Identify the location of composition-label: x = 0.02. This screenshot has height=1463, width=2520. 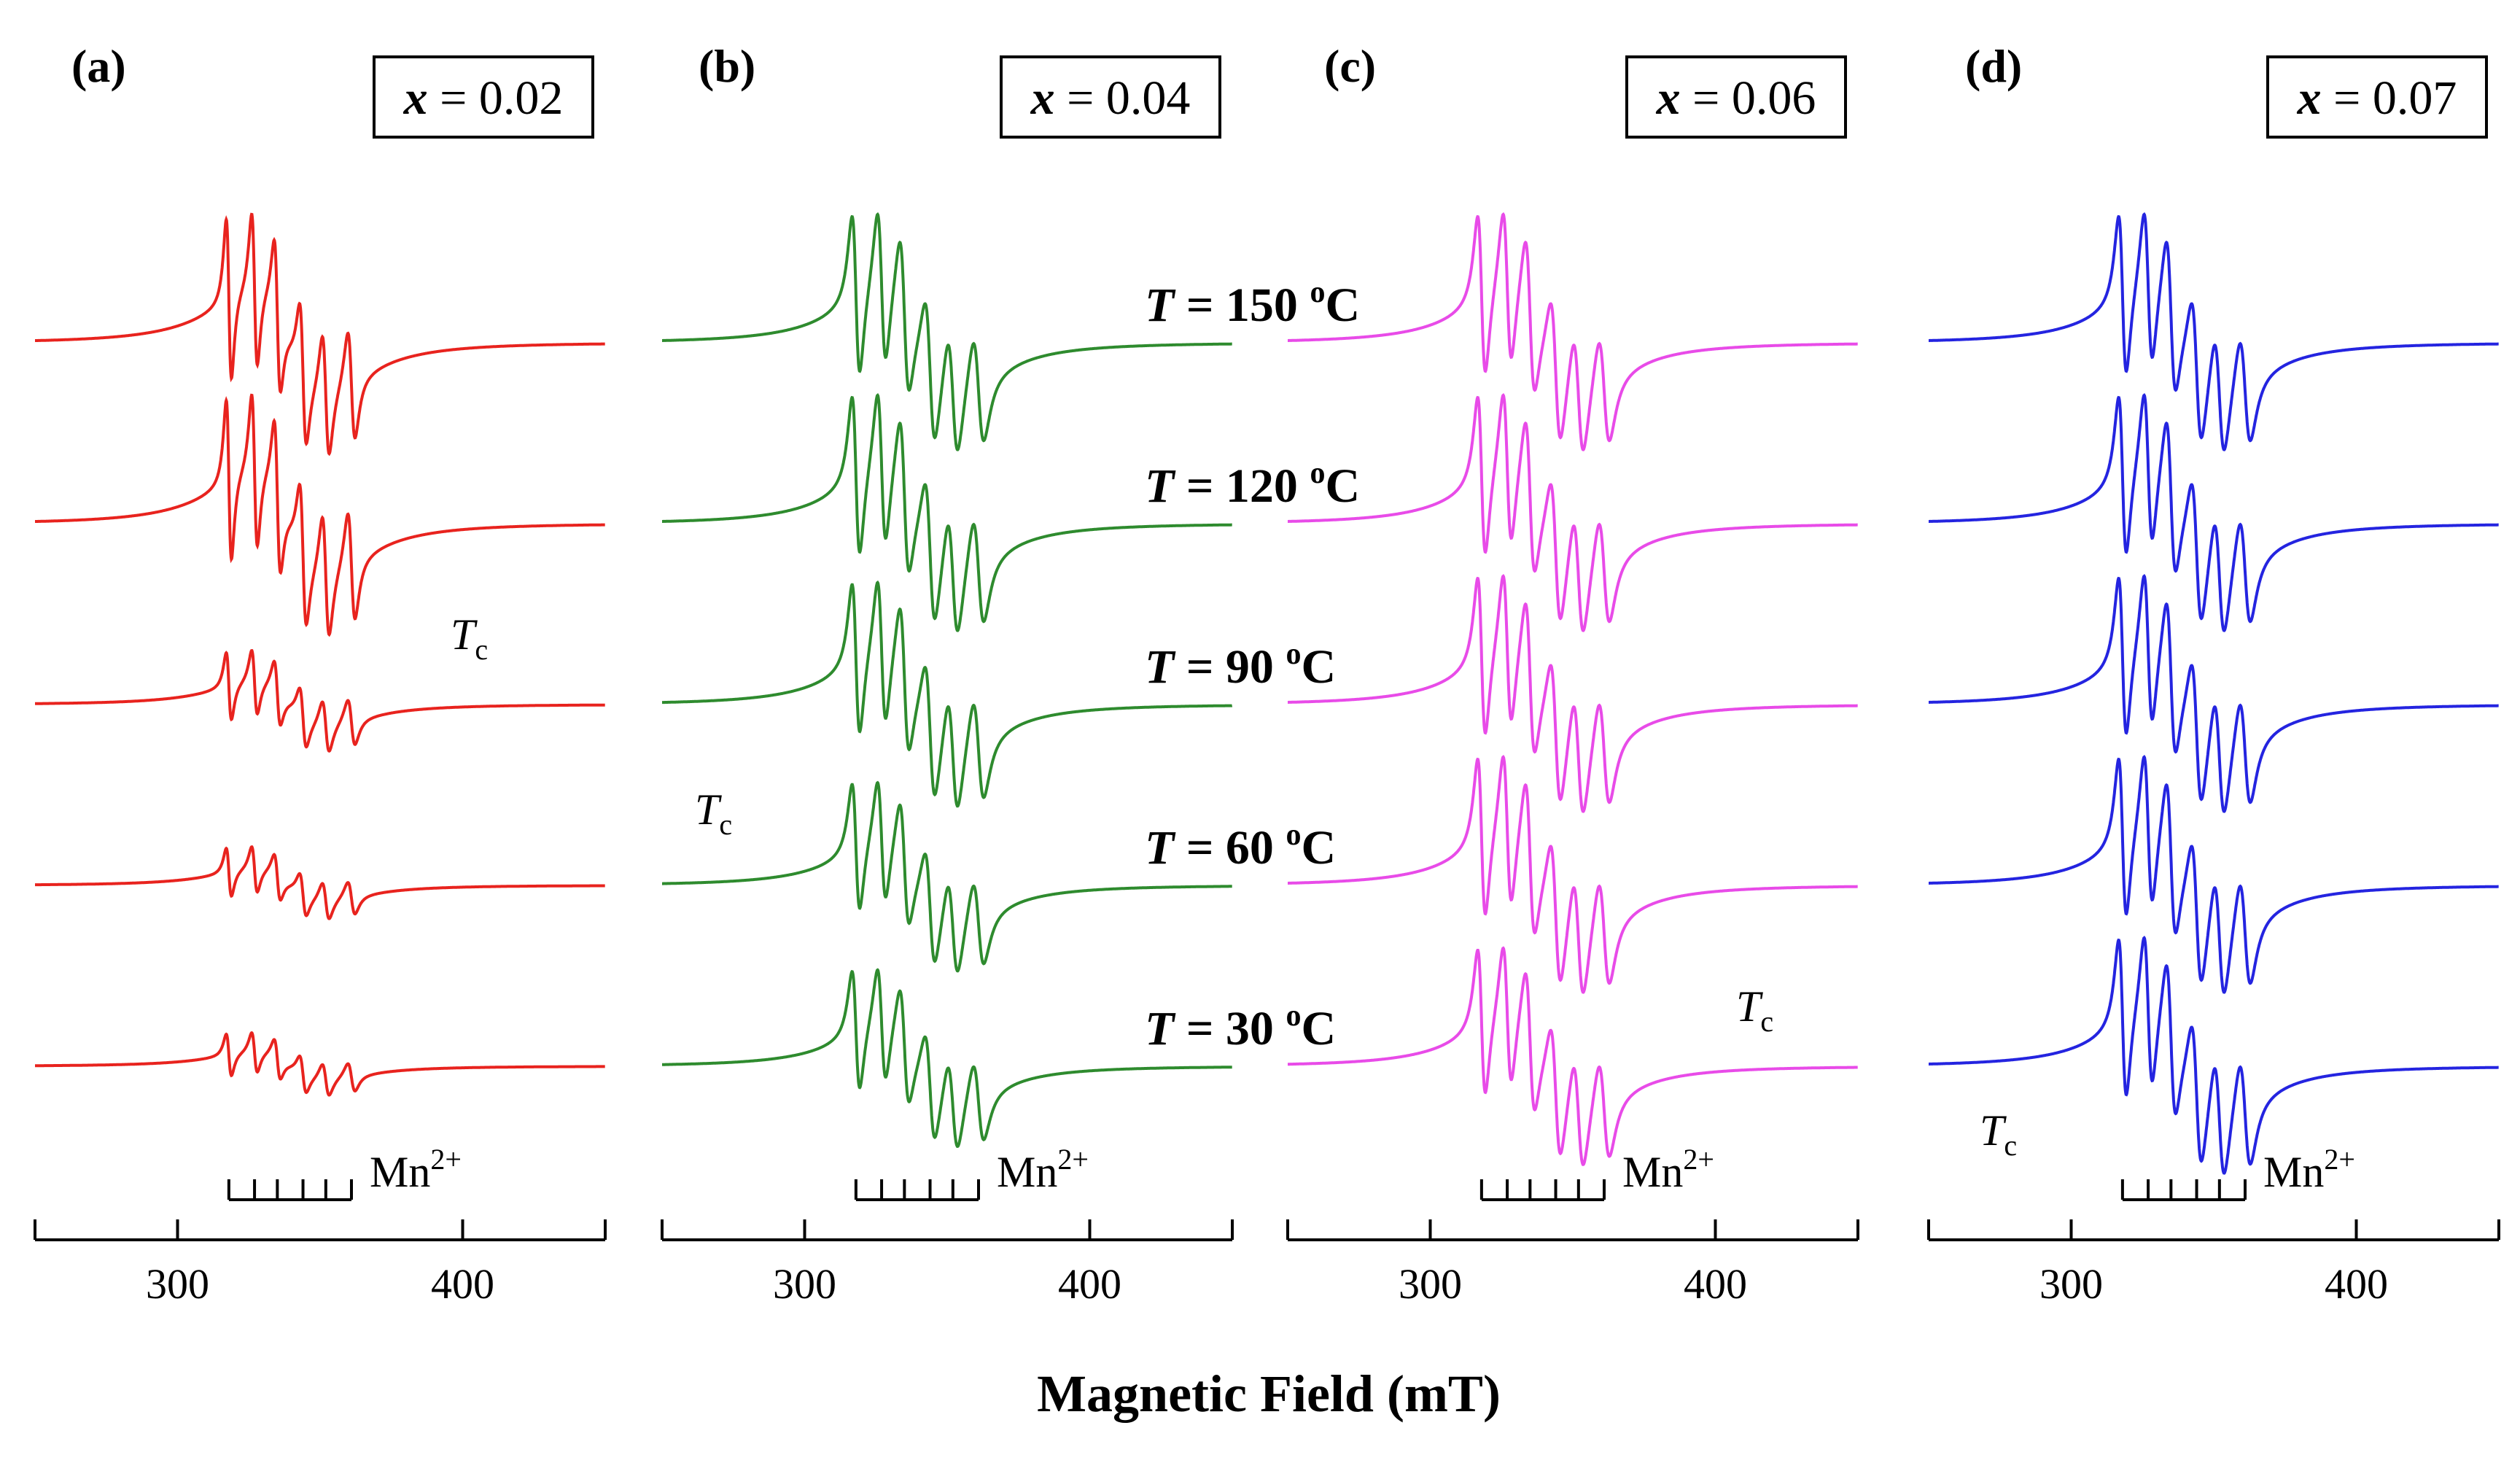
(483, 98).